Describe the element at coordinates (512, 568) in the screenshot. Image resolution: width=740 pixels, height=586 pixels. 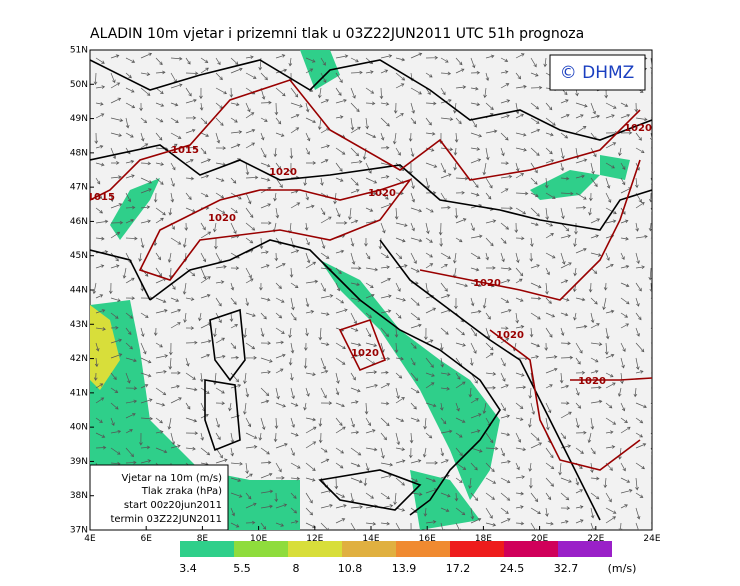
I see `legend-label: 24.5` at that location.